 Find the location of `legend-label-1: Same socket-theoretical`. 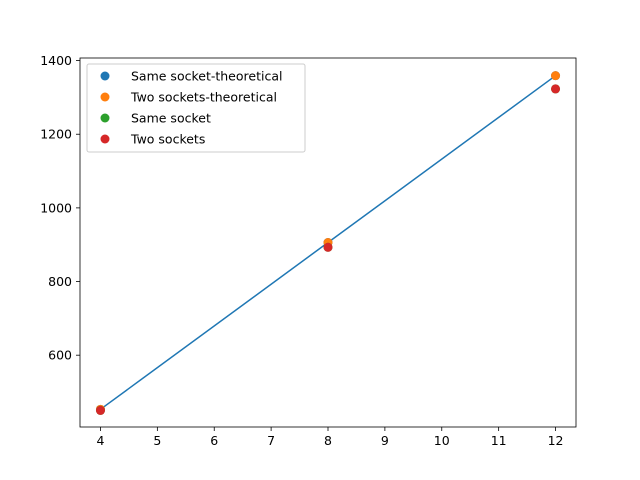

legend-label-1: Same socket-theoretical is located at coordinates (206, 76).